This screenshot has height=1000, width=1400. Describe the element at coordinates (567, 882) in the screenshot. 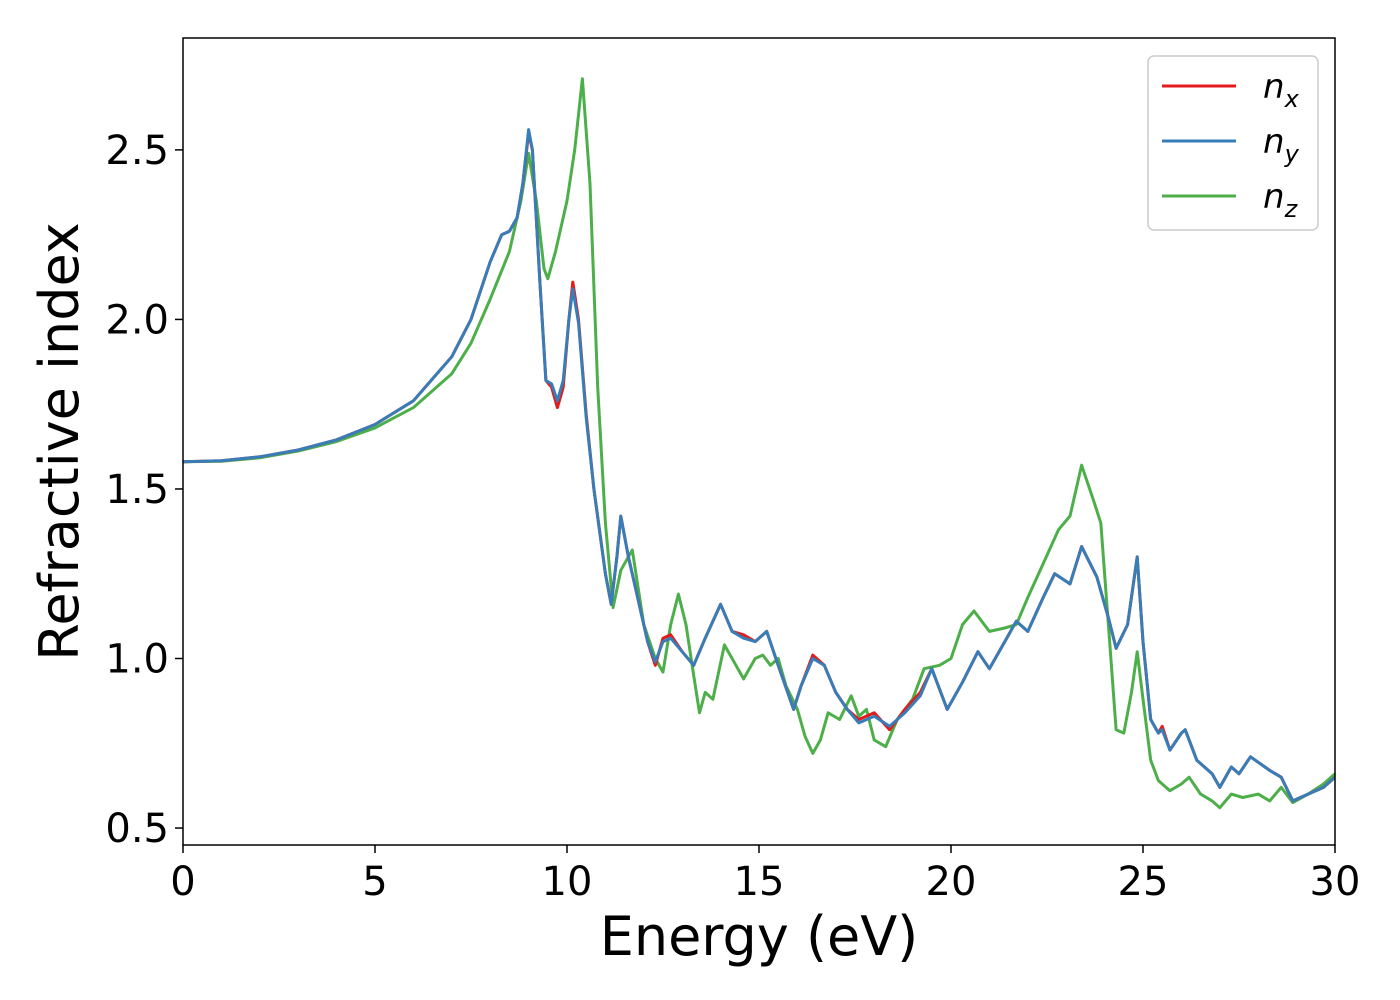

I see `x-tick-label: 10` at that location.